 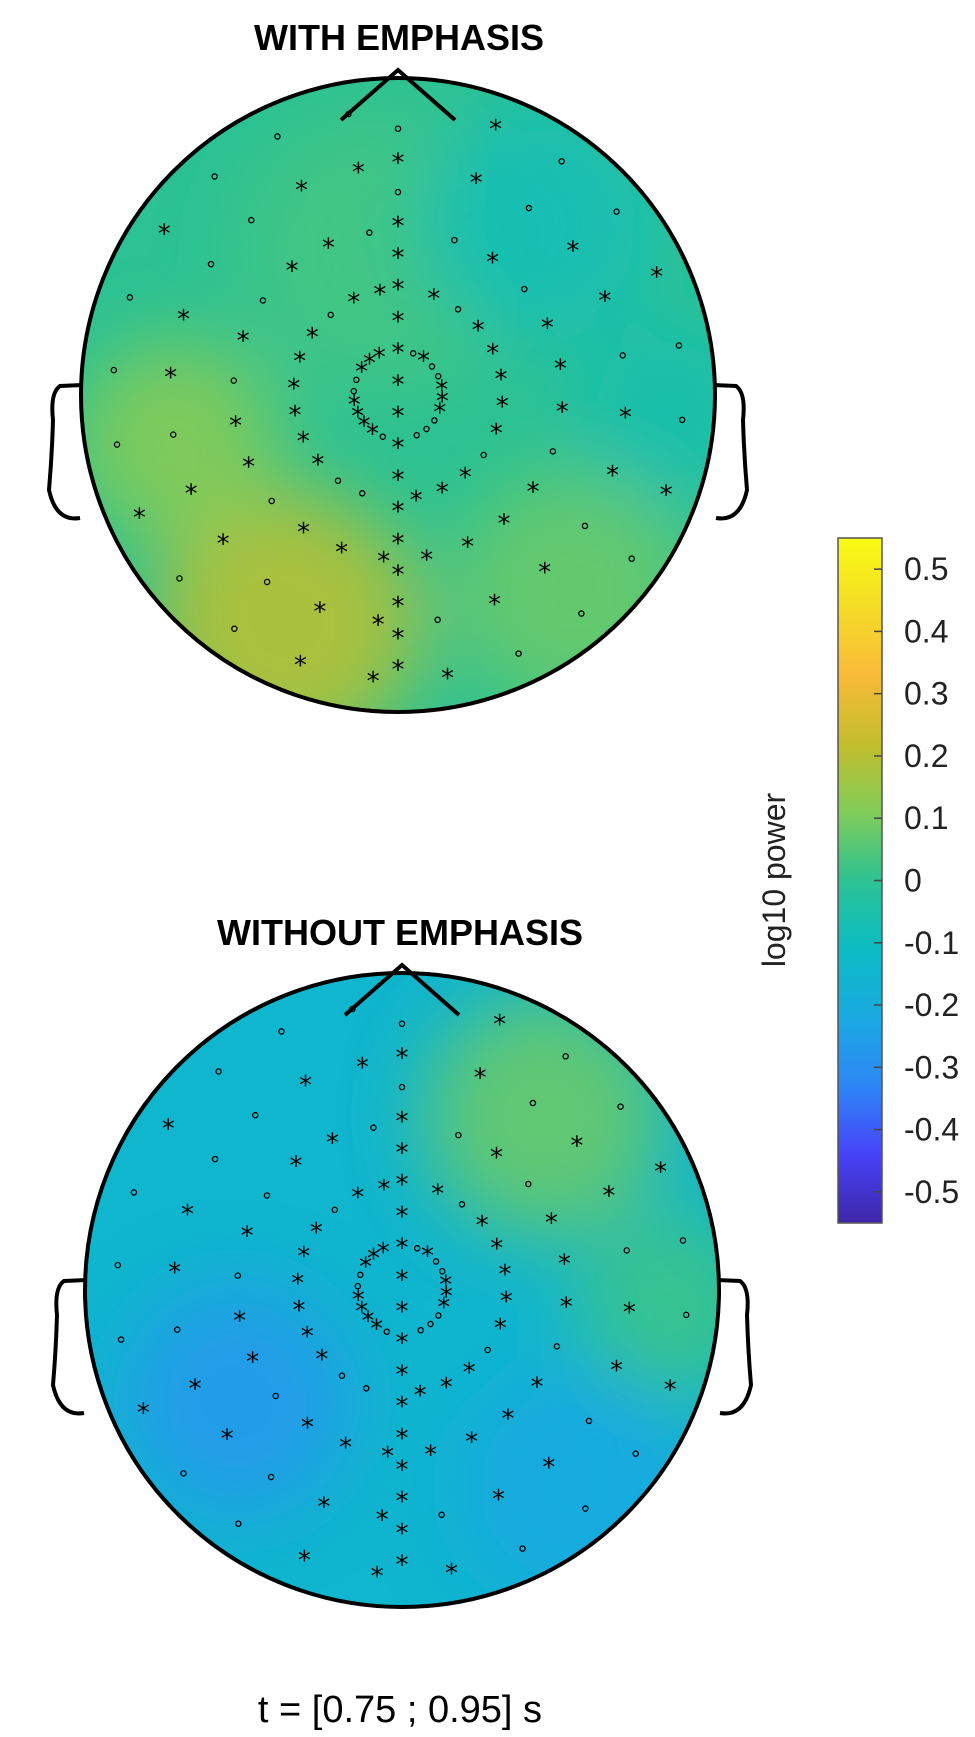 I want to click on colorbar-tick-label: -0.1, so click(x=931, y=943).